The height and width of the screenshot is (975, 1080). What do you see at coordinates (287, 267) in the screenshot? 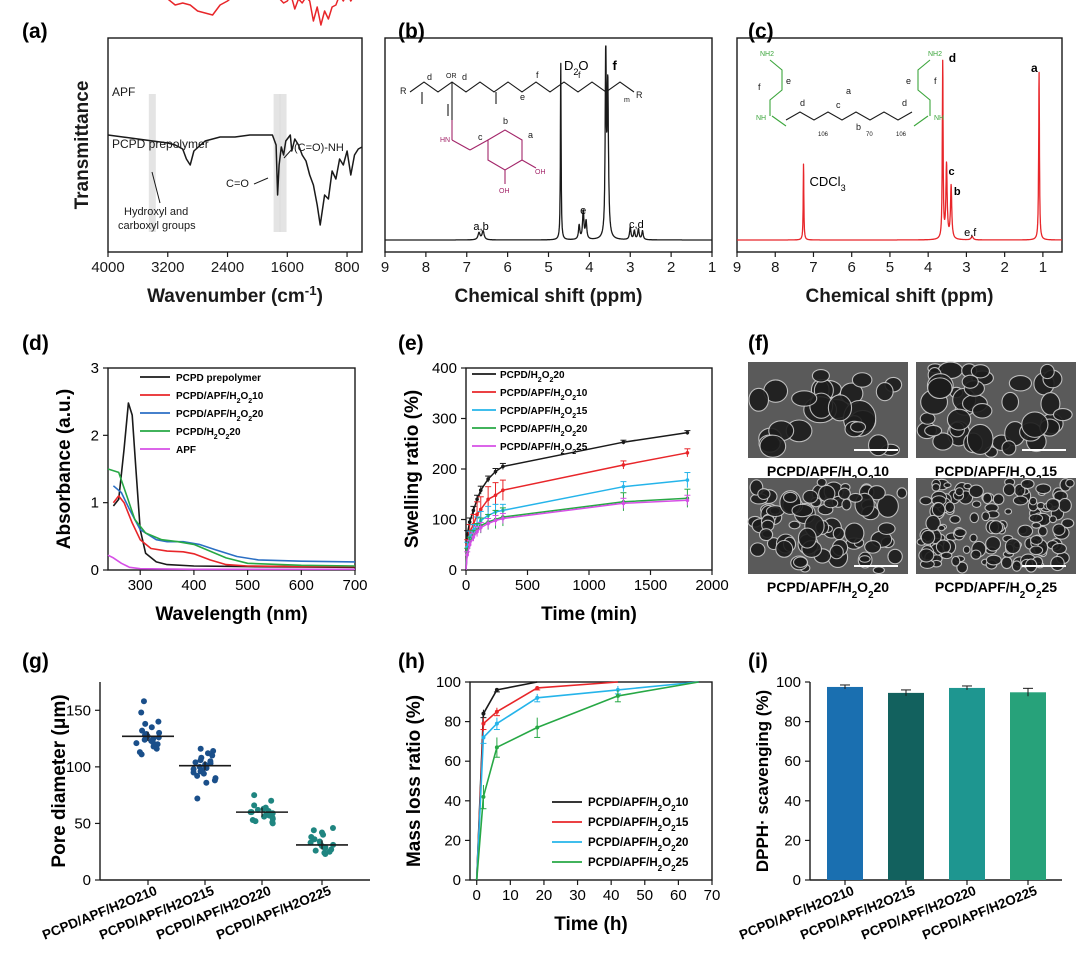
I see `x-tick-label: 1600` at bounding box center [287, 267].